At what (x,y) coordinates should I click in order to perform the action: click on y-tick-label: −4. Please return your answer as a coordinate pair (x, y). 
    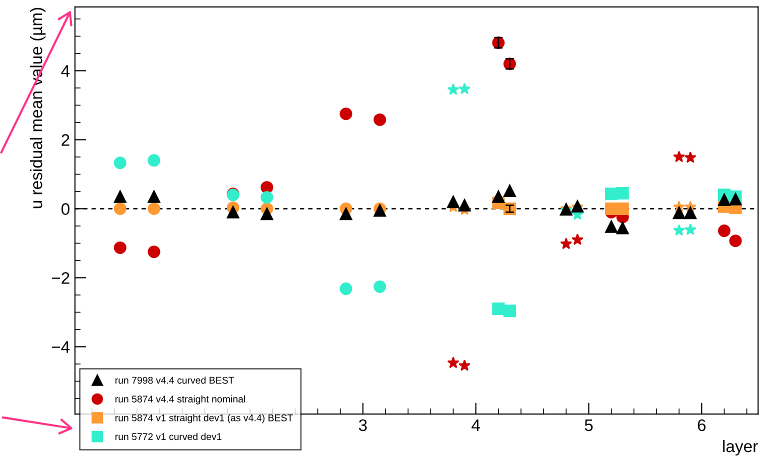
    Looking at the image, I should click on (61, 347).